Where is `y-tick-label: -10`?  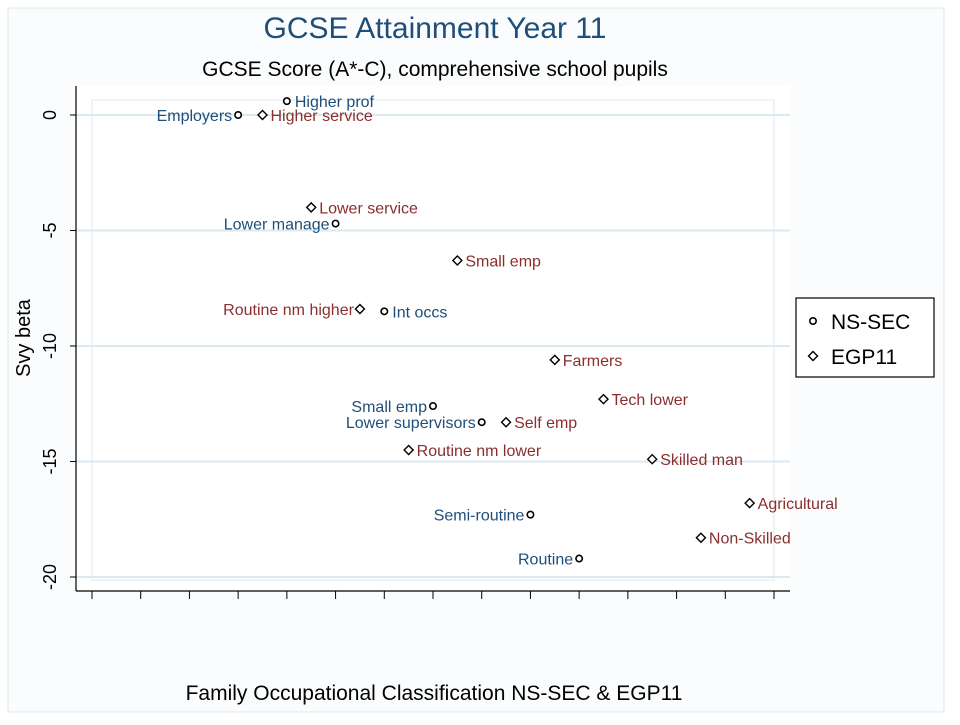 y-tick-label: -10 is located at coordinates (50, 346).